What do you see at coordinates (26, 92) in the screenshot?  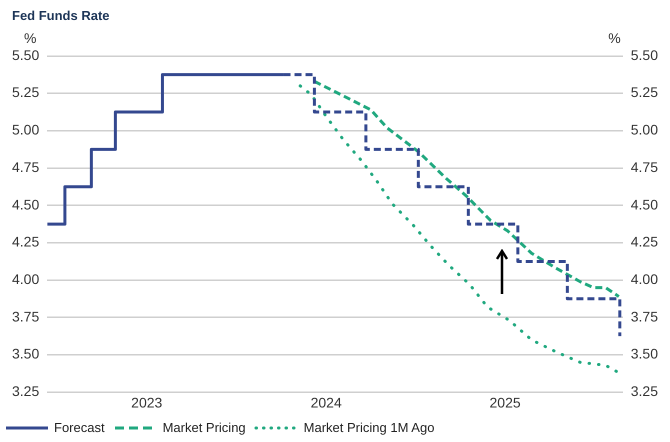 I see `y-tick-label: 5.25` at bounding box center [26, 92].